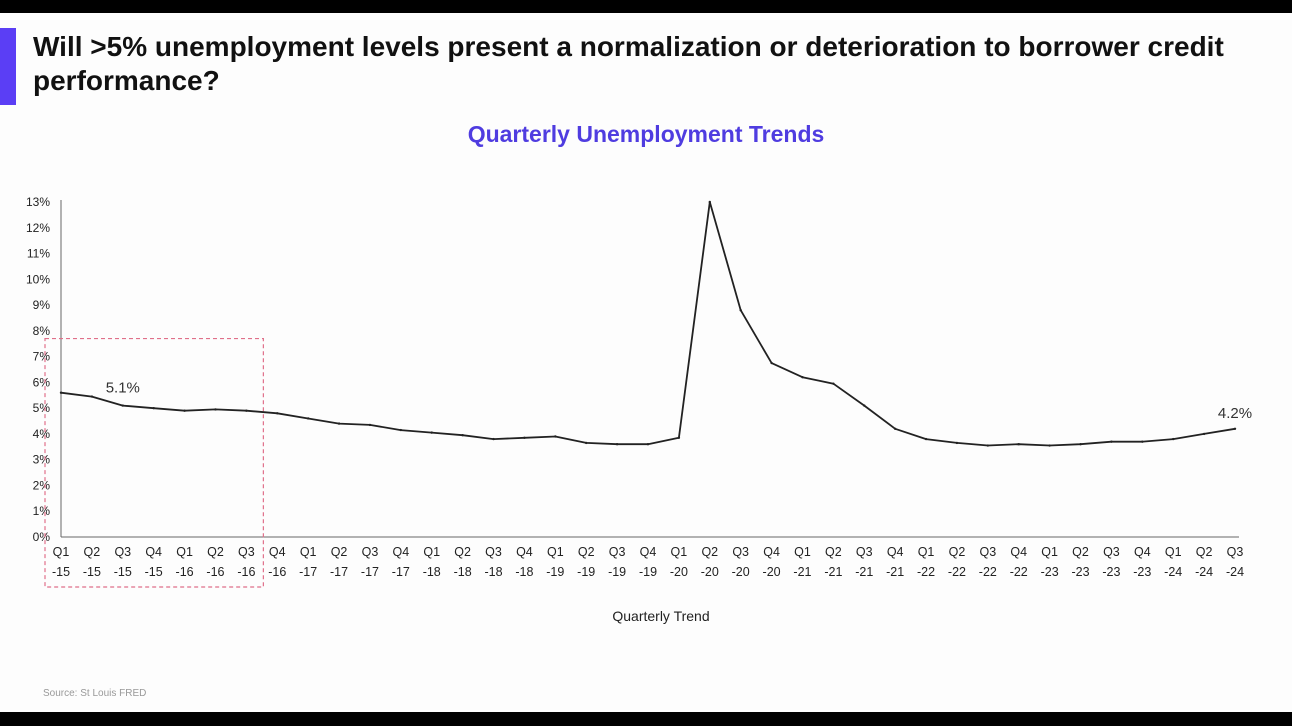  What do you see at coordinates (38, 228) in the screenshot?
I see `y-tick-label: 12%` at bounding box center [38, 228].